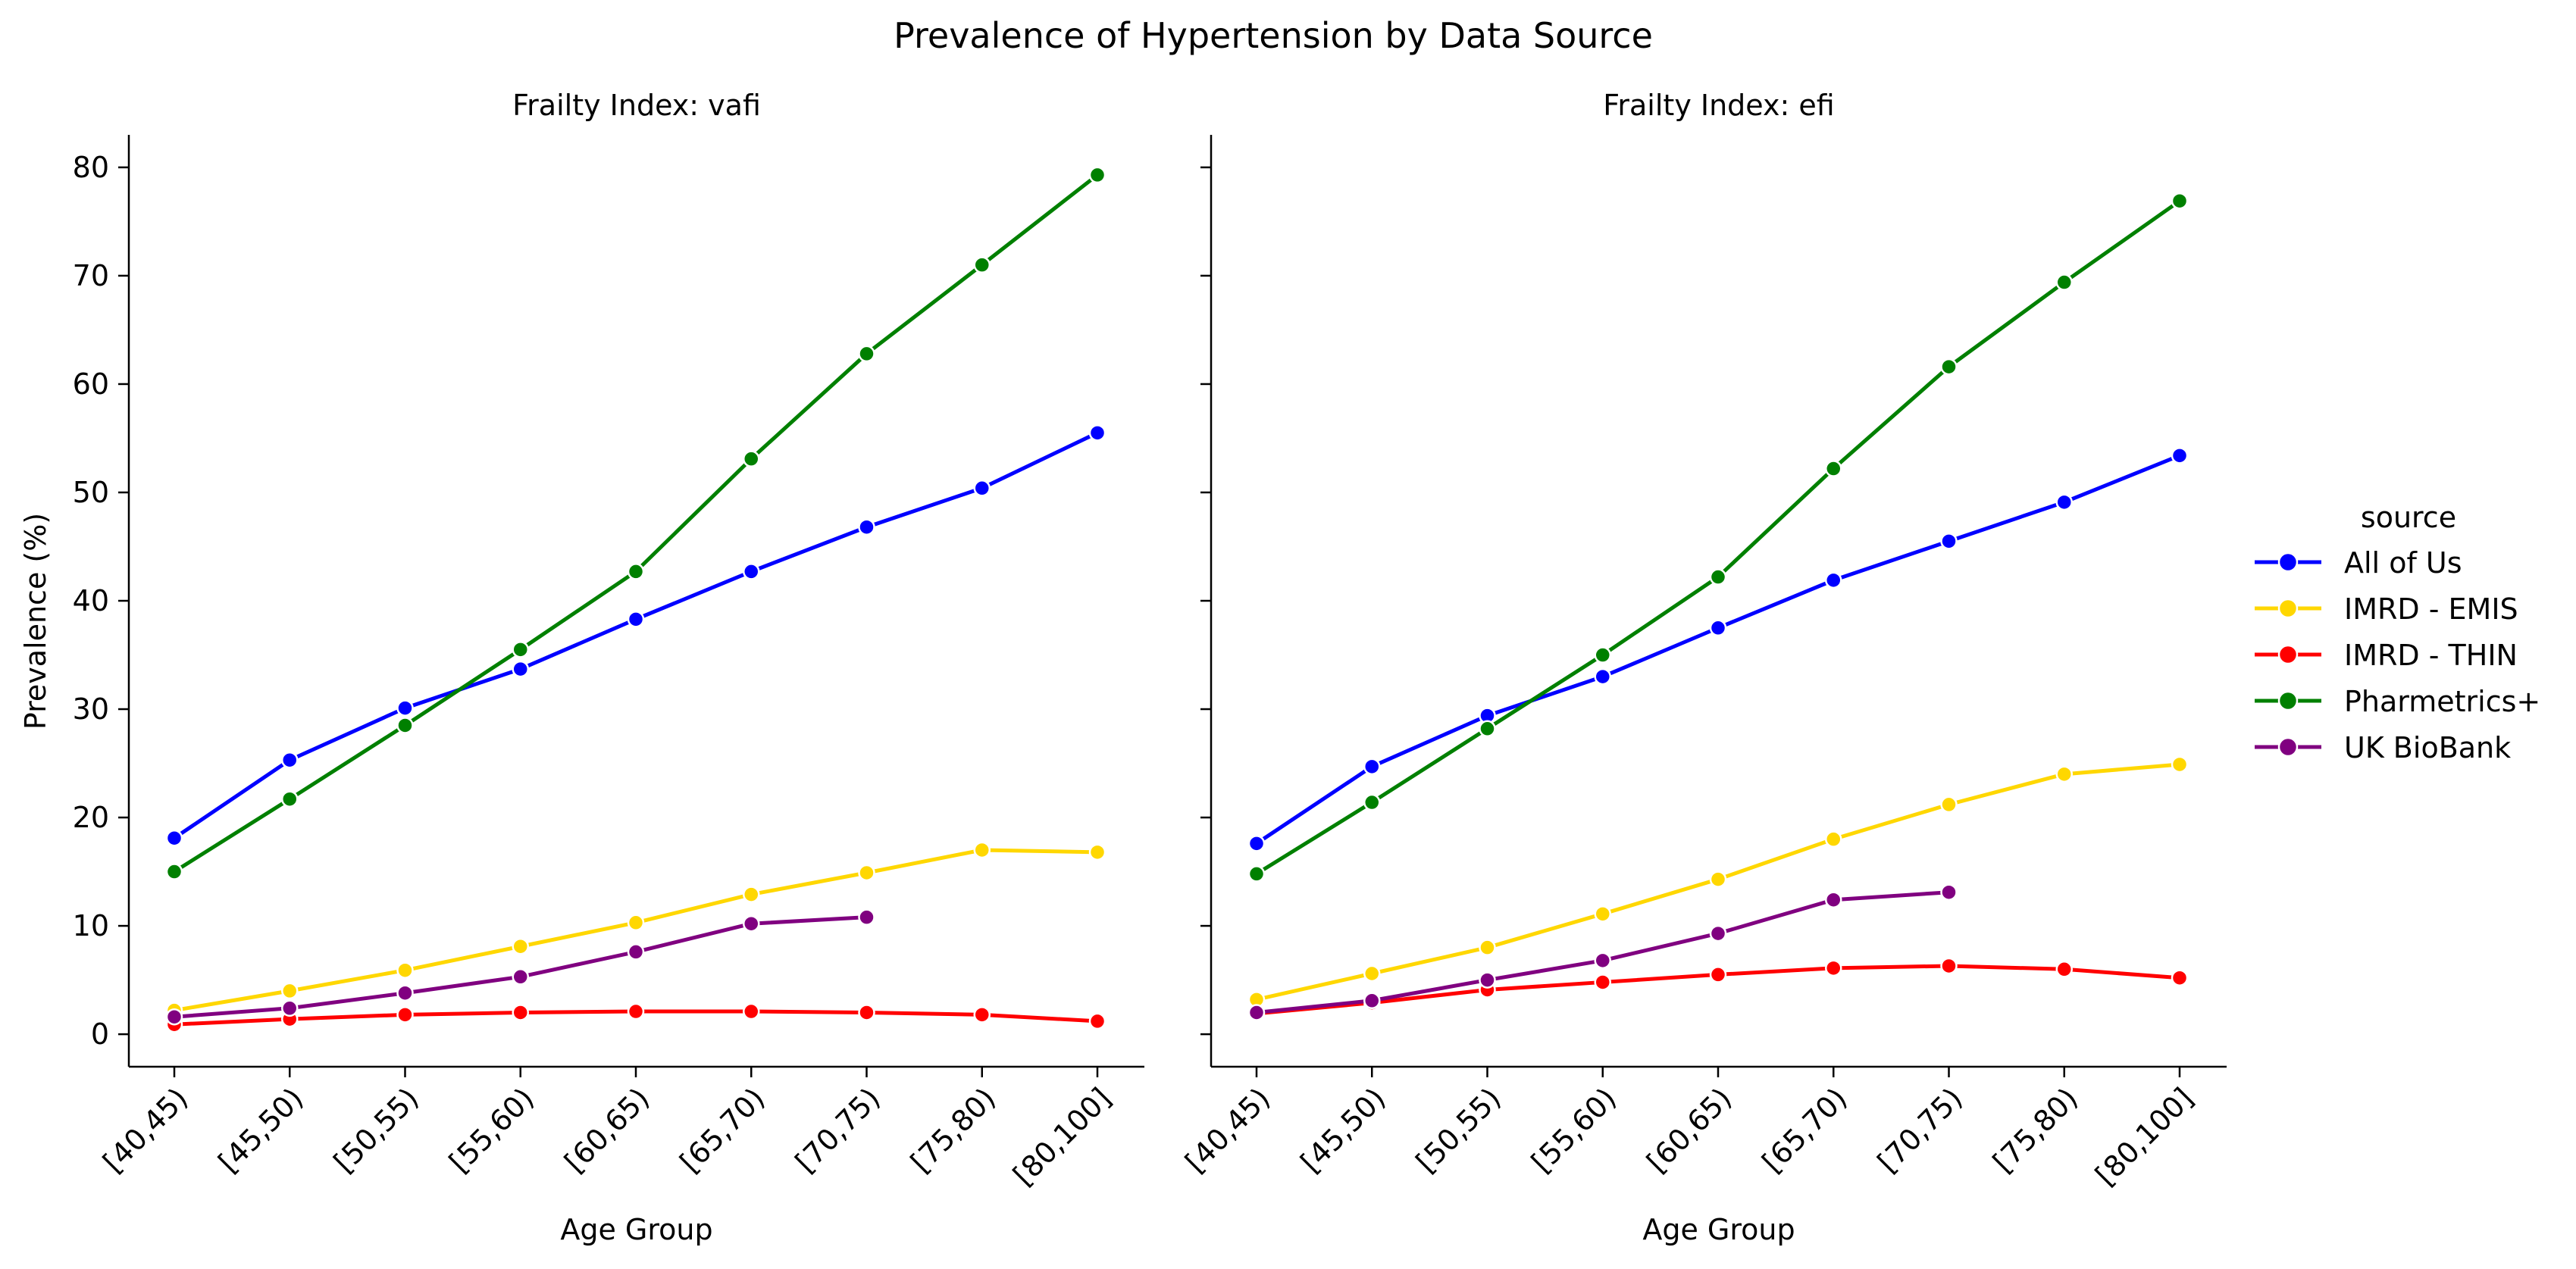 This screenshot has height=1269, width=2576. Describe the element at coordinates (91, 492) in the screenshot. I see `y-tick-label: 50` at that location.